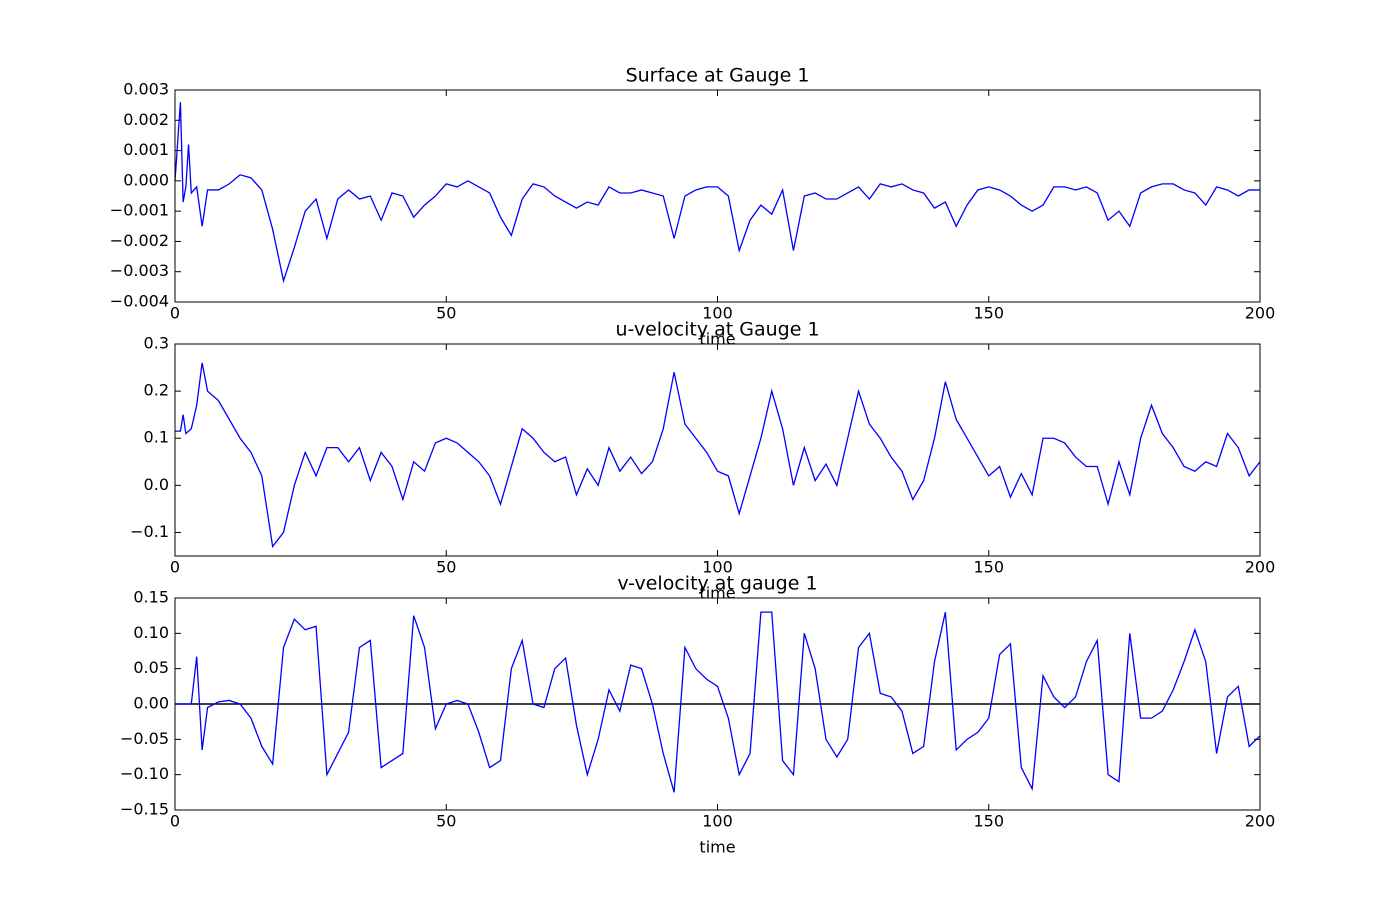 Image resolution: width=1400 pixels, height=900 pixels. I want to click on y-tick-label: 0.000, so click(146, 179).